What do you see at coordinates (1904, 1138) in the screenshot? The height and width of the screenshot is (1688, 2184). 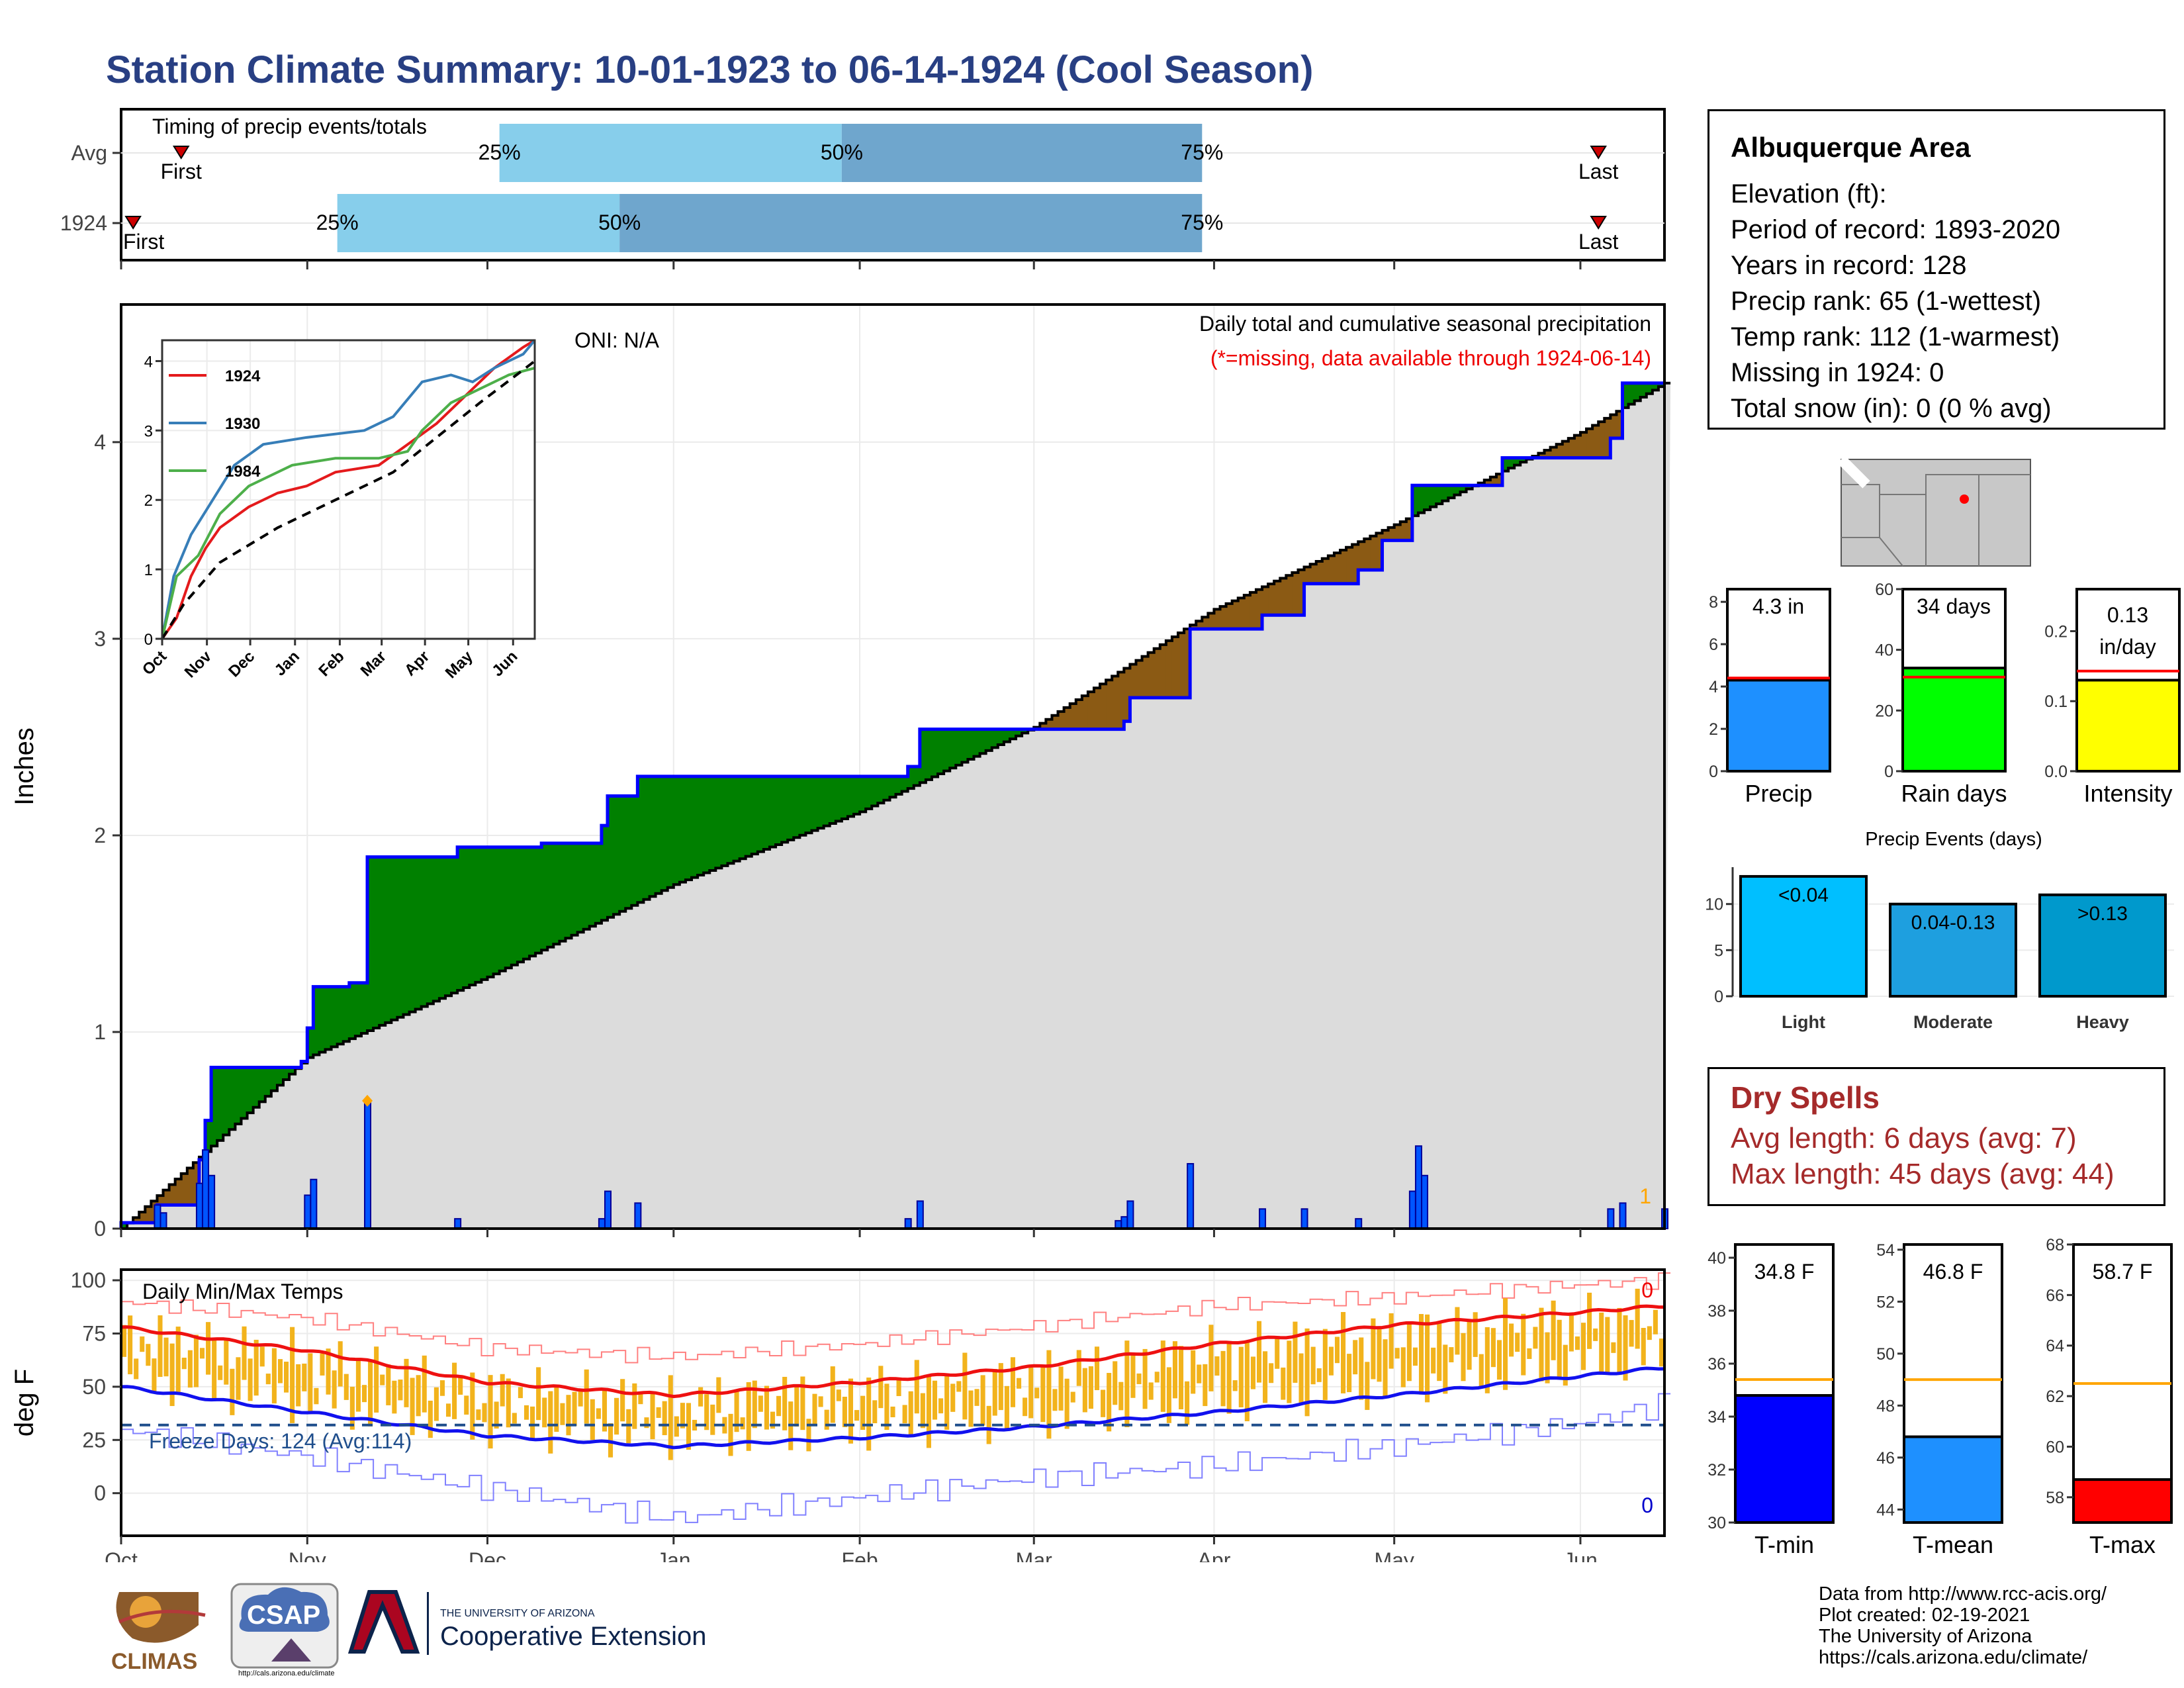 I see `dry-spells-avg: Avg length: 6 days (avg: 7)` at bounding box center [1904, 1138].